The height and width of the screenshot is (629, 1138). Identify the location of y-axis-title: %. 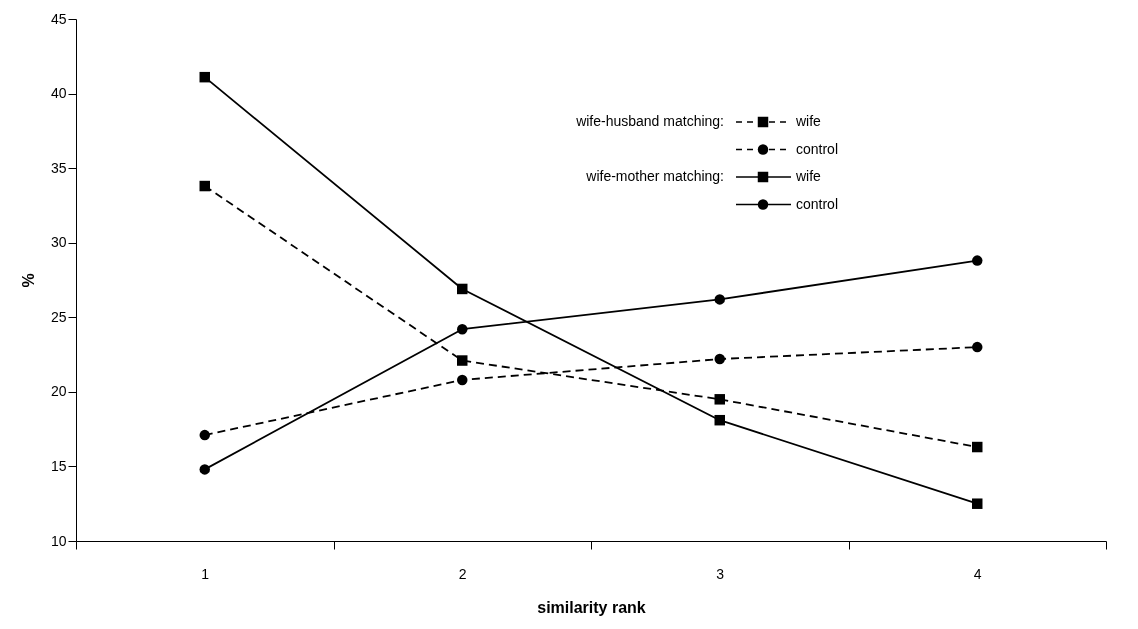
(28, 280).